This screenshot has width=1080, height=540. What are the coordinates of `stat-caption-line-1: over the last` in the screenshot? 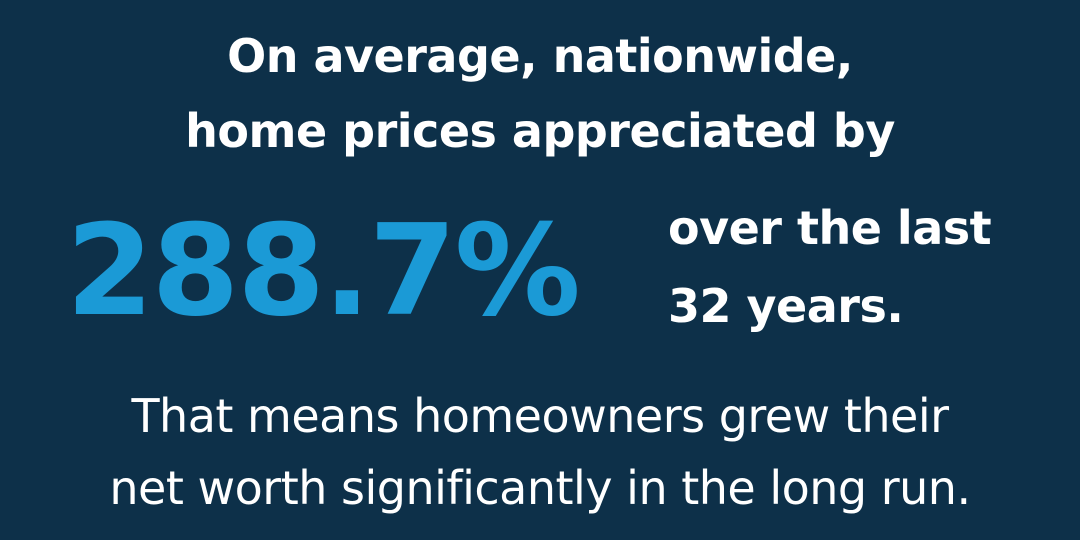 It's located at (830, 228).